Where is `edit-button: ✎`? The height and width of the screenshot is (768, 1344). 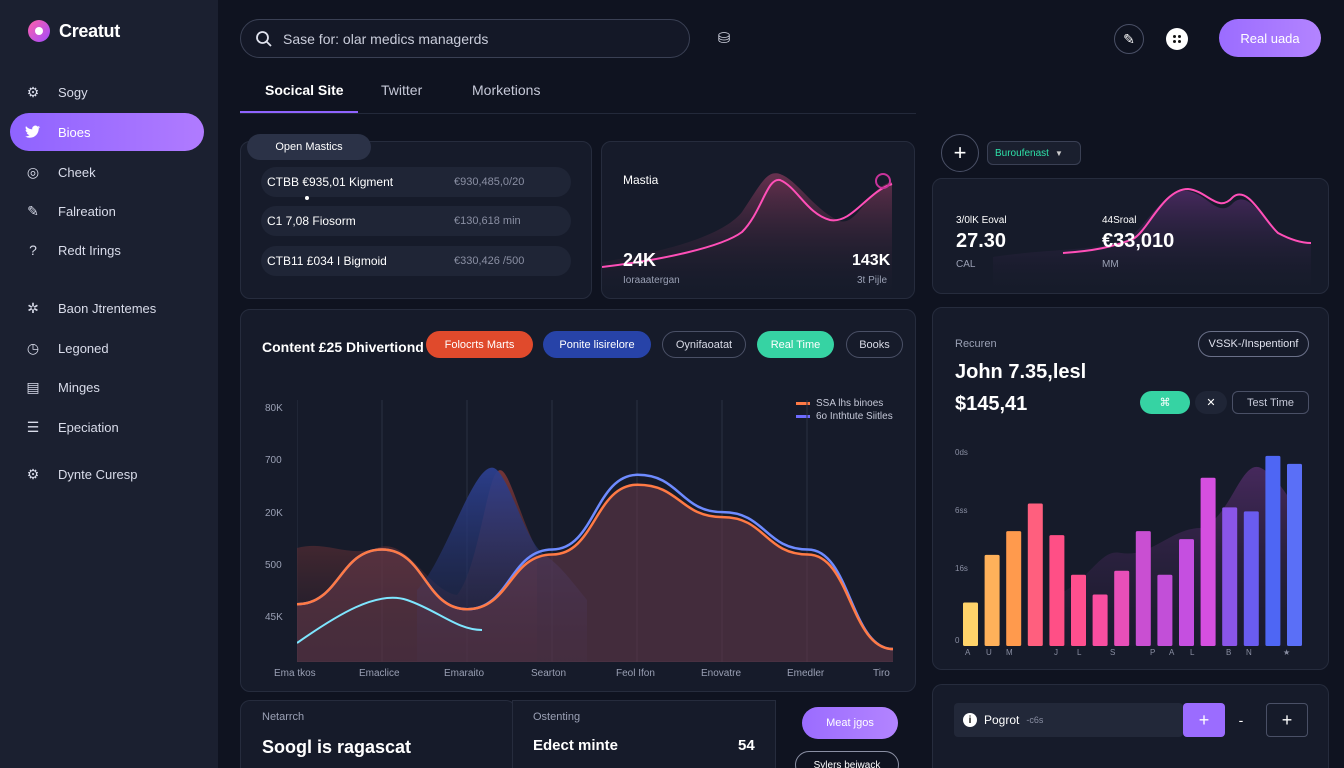
edit-button: ✎ is located at coordinates (1129, 39).